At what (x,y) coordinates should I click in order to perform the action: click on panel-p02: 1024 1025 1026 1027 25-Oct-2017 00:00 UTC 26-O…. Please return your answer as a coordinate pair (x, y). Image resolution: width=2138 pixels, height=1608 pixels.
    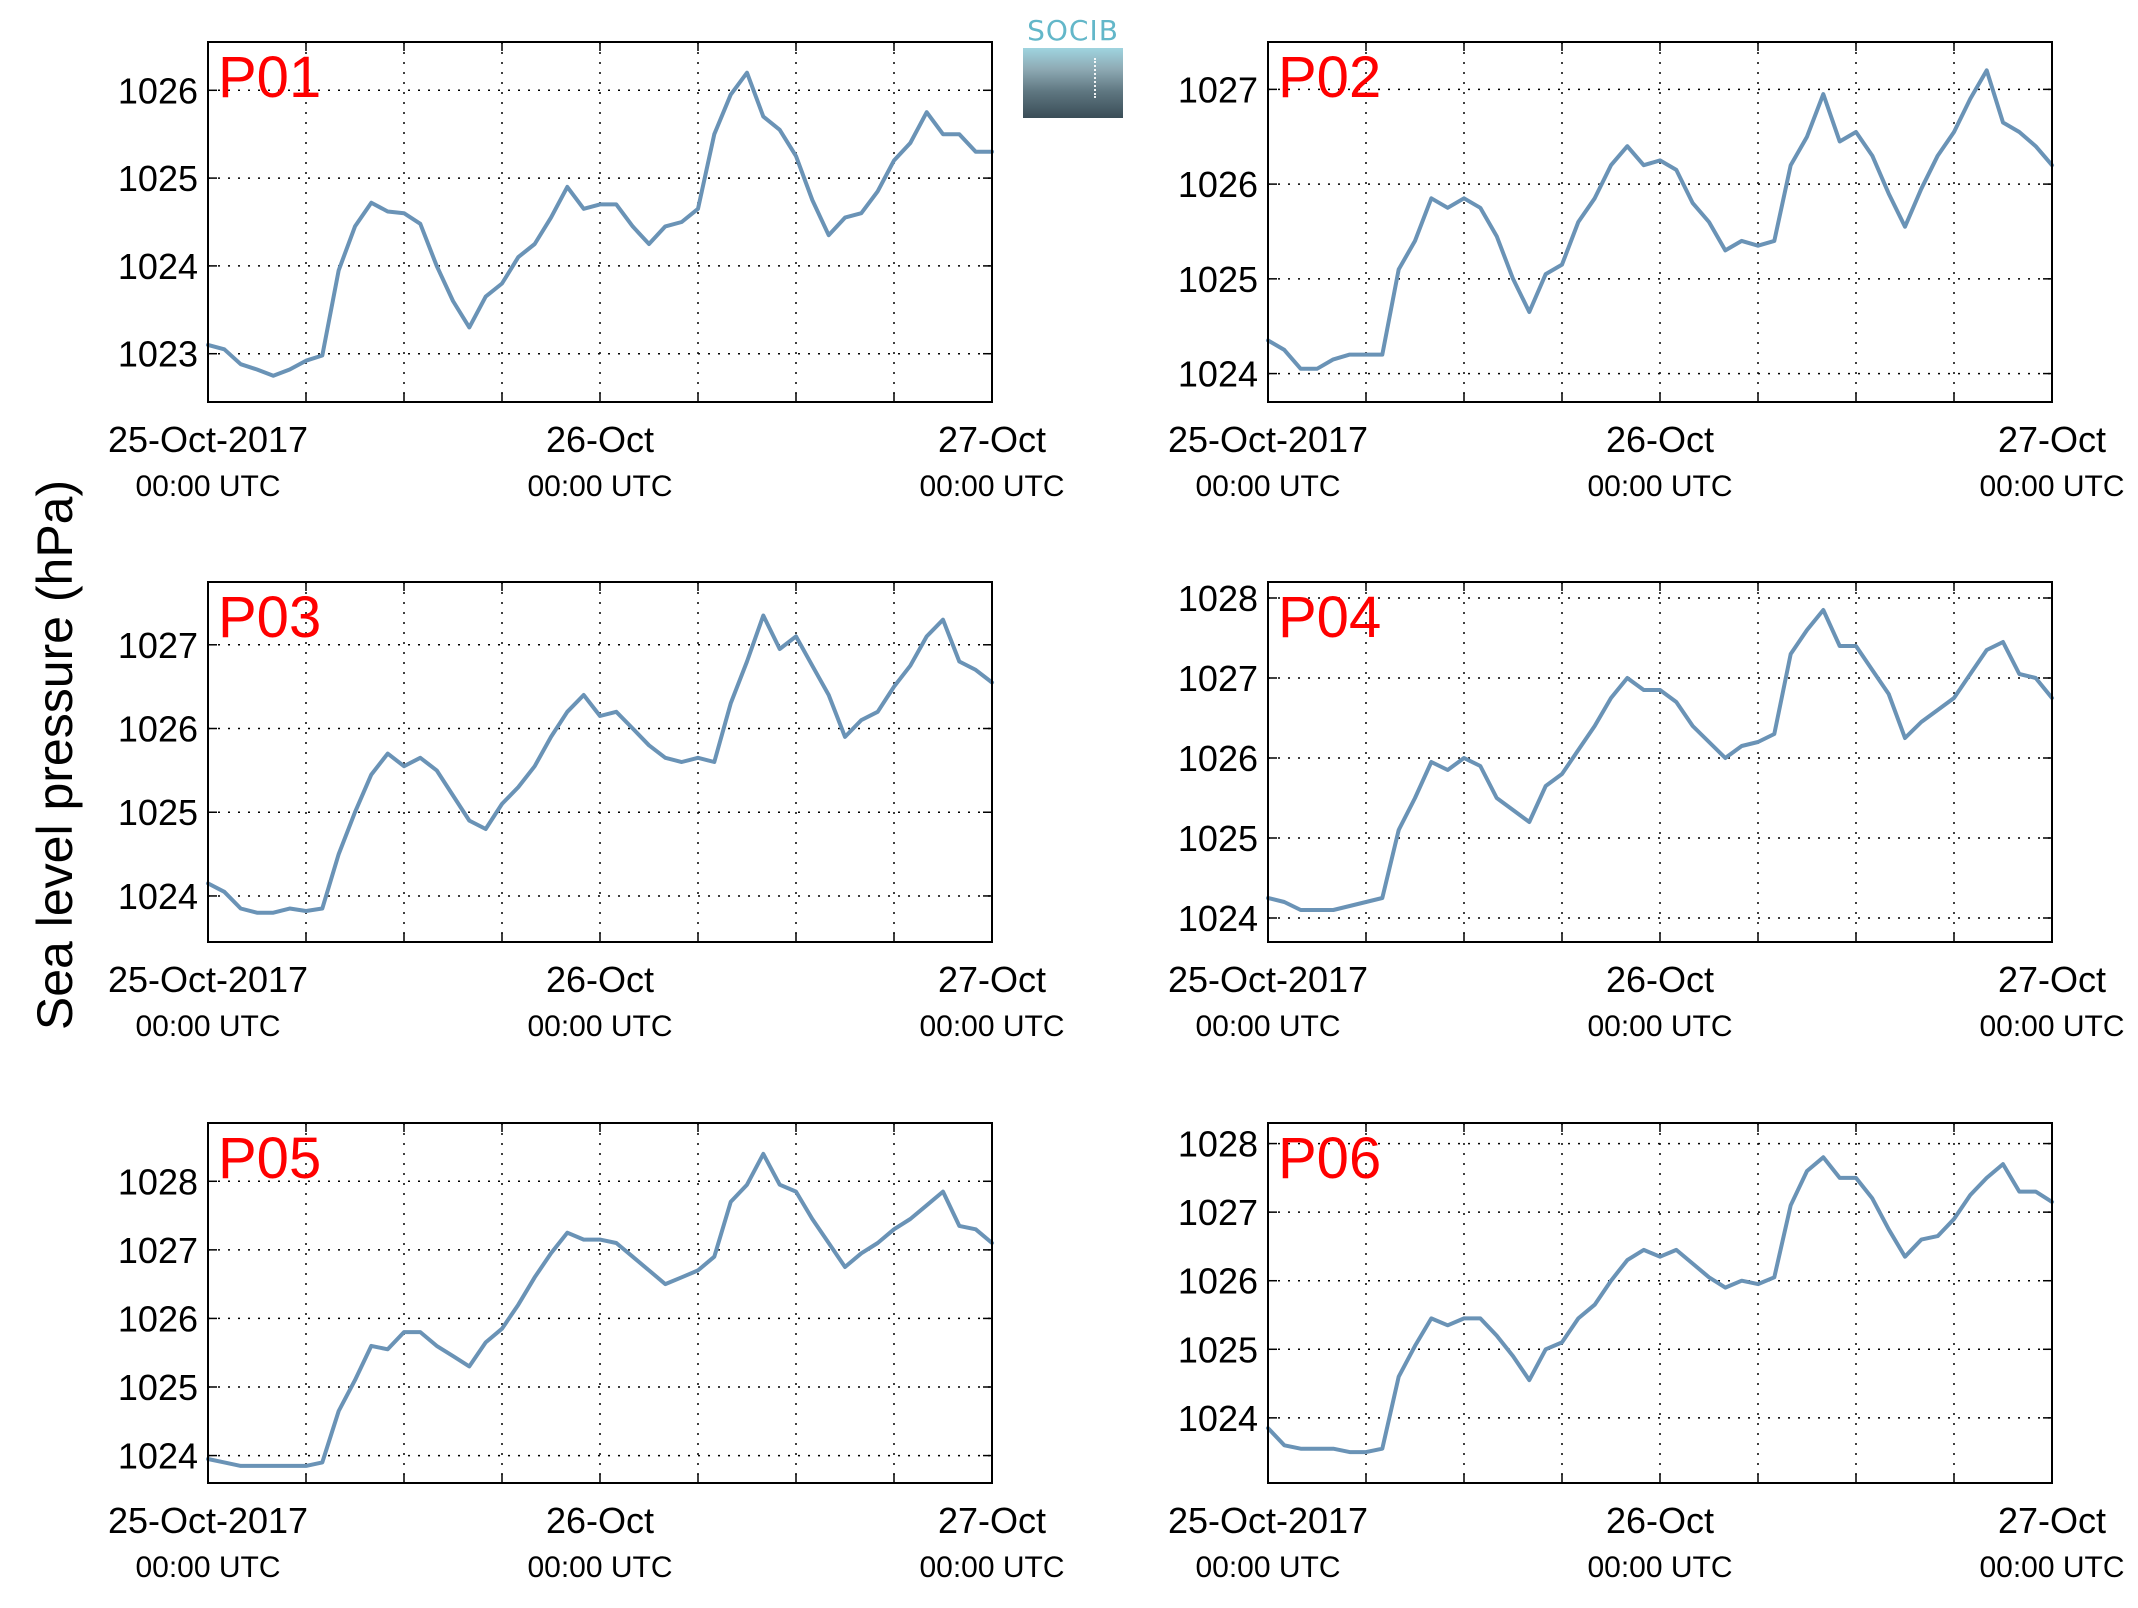
    Looking at the image, I should click on (1646, 272).